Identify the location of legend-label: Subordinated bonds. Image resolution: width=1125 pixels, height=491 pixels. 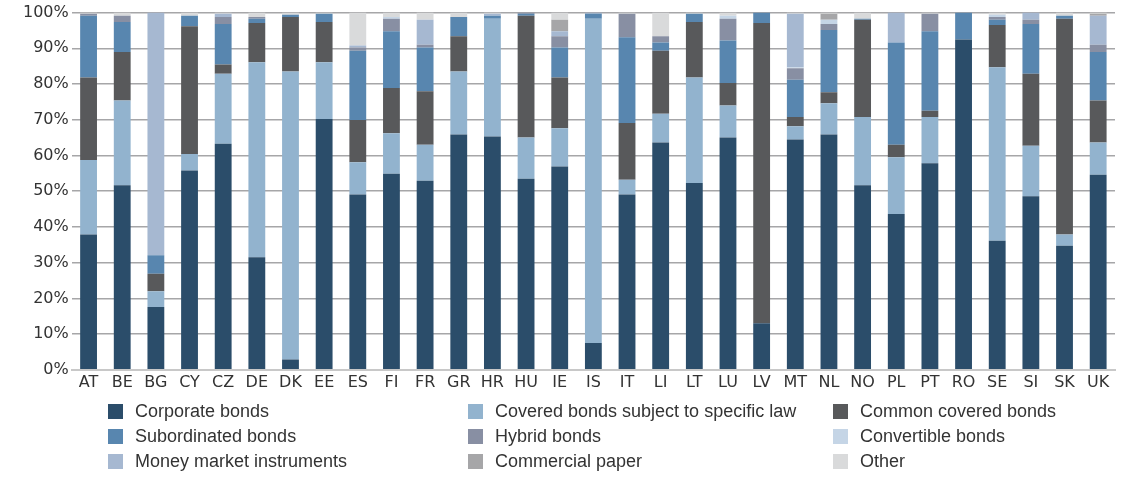
(216, 436).